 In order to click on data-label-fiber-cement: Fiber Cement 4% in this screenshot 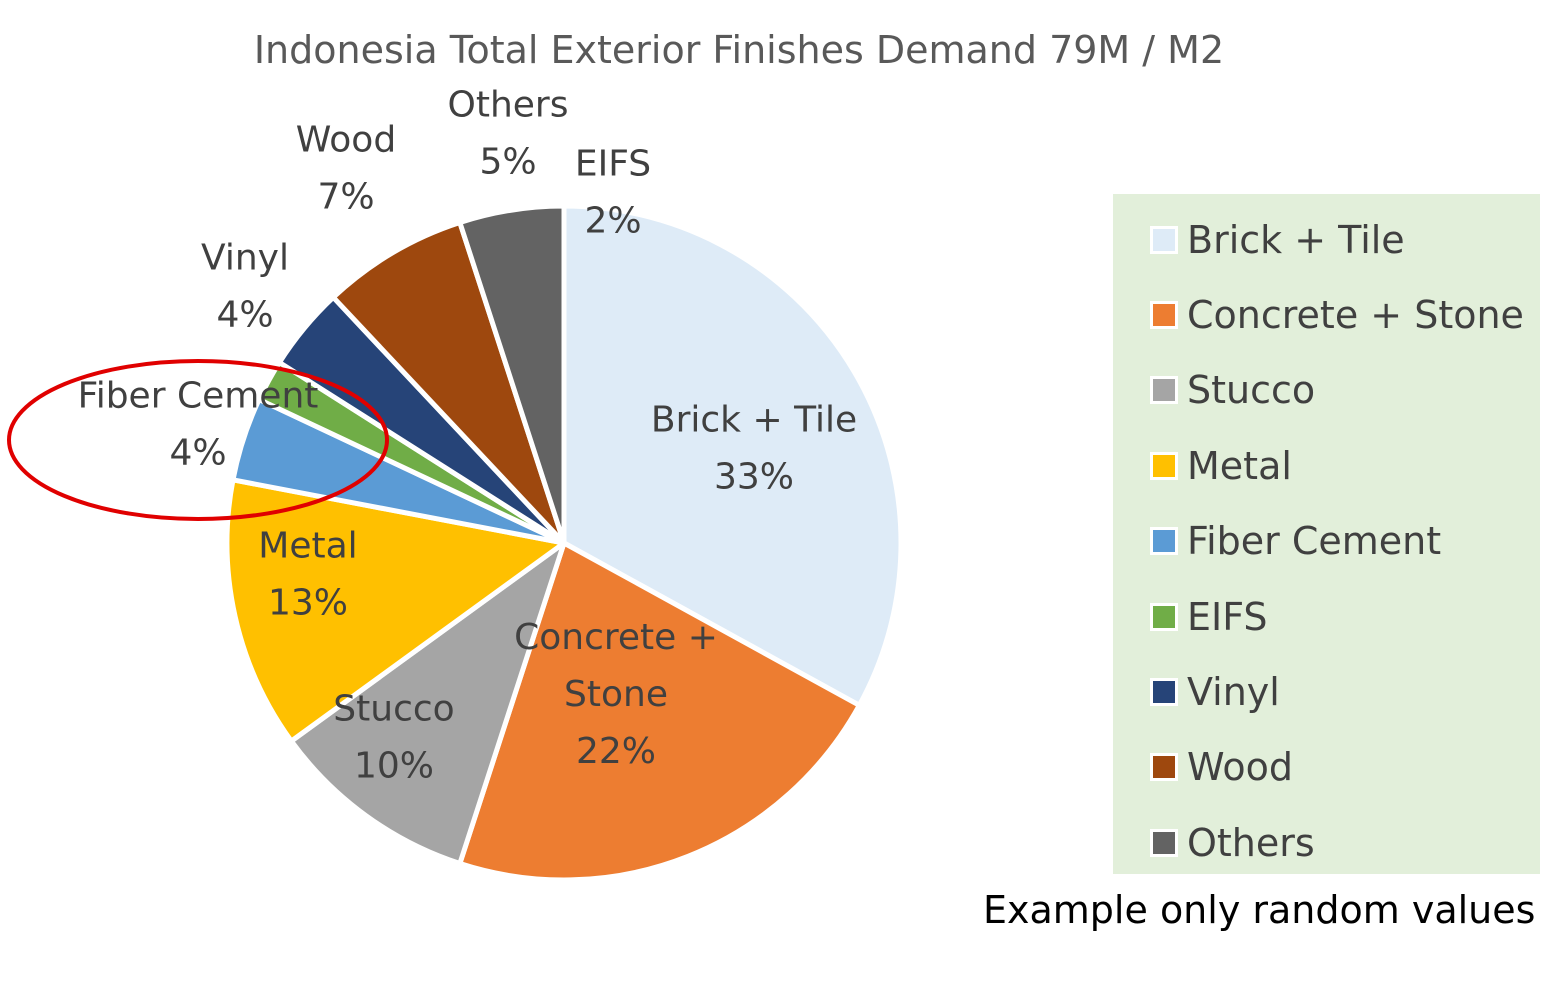, I will do `click(198, 425)`.